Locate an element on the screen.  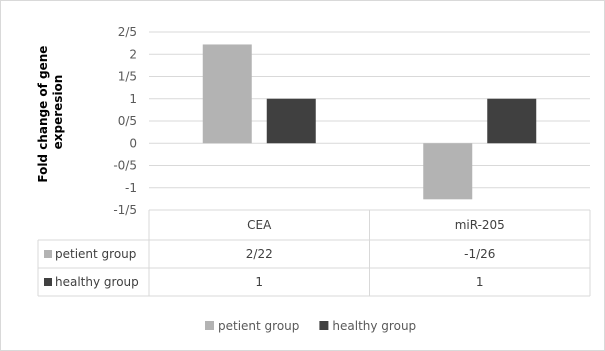
table-series-label: healthy group is located at coordinates (97, 282).